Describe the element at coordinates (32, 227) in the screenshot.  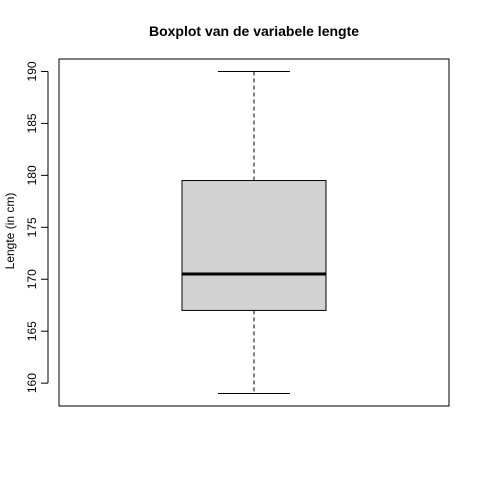
I see `y-tick-label: 175` at that location.